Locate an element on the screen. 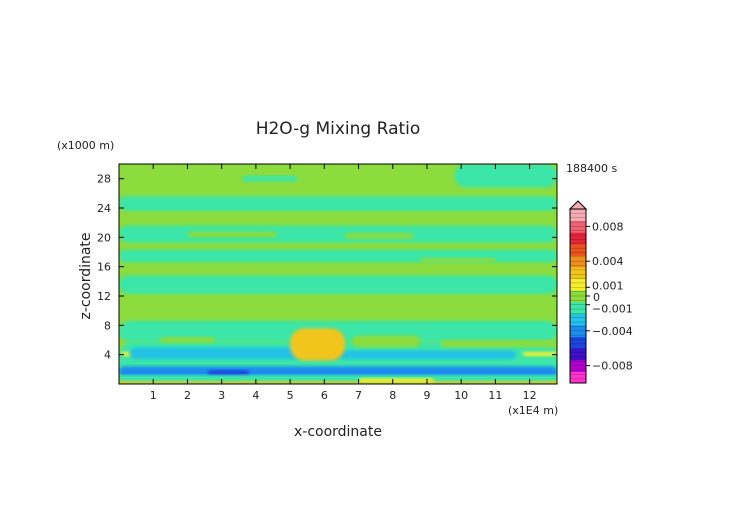 Image resolution: width=752 pixels, height=532 pixels. x-axis-label: x-coordinate is located at coordinates (338, 432).